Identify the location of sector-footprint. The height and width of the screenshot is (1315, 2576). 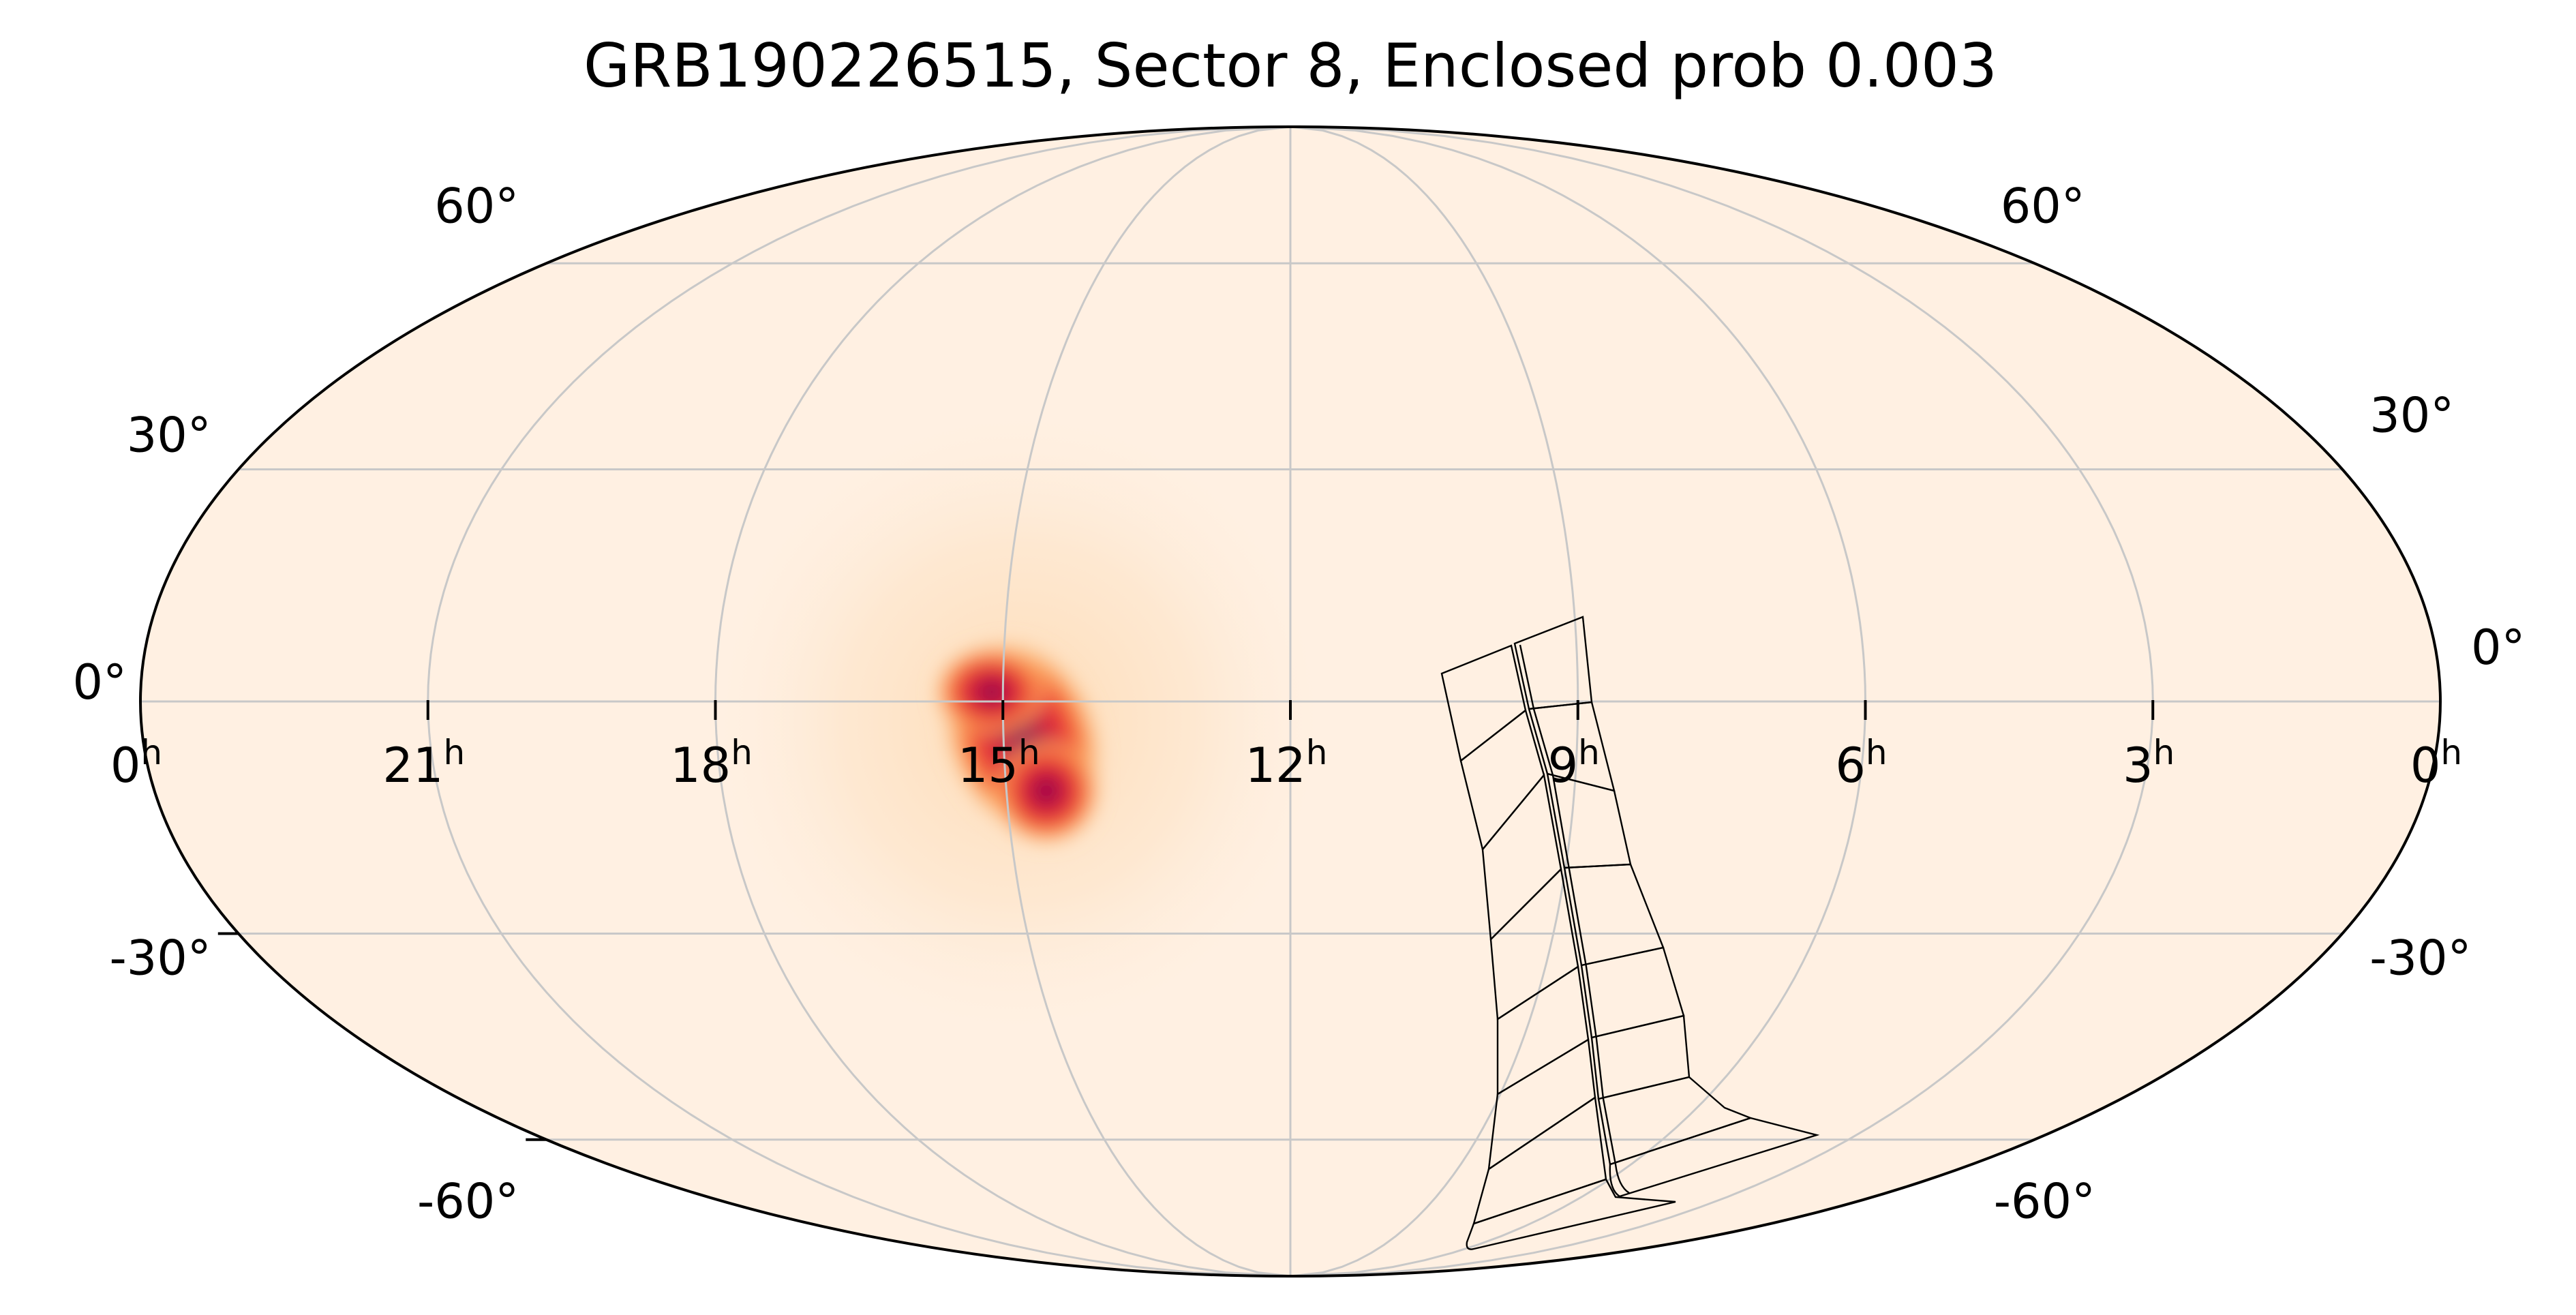
(1630, 933).